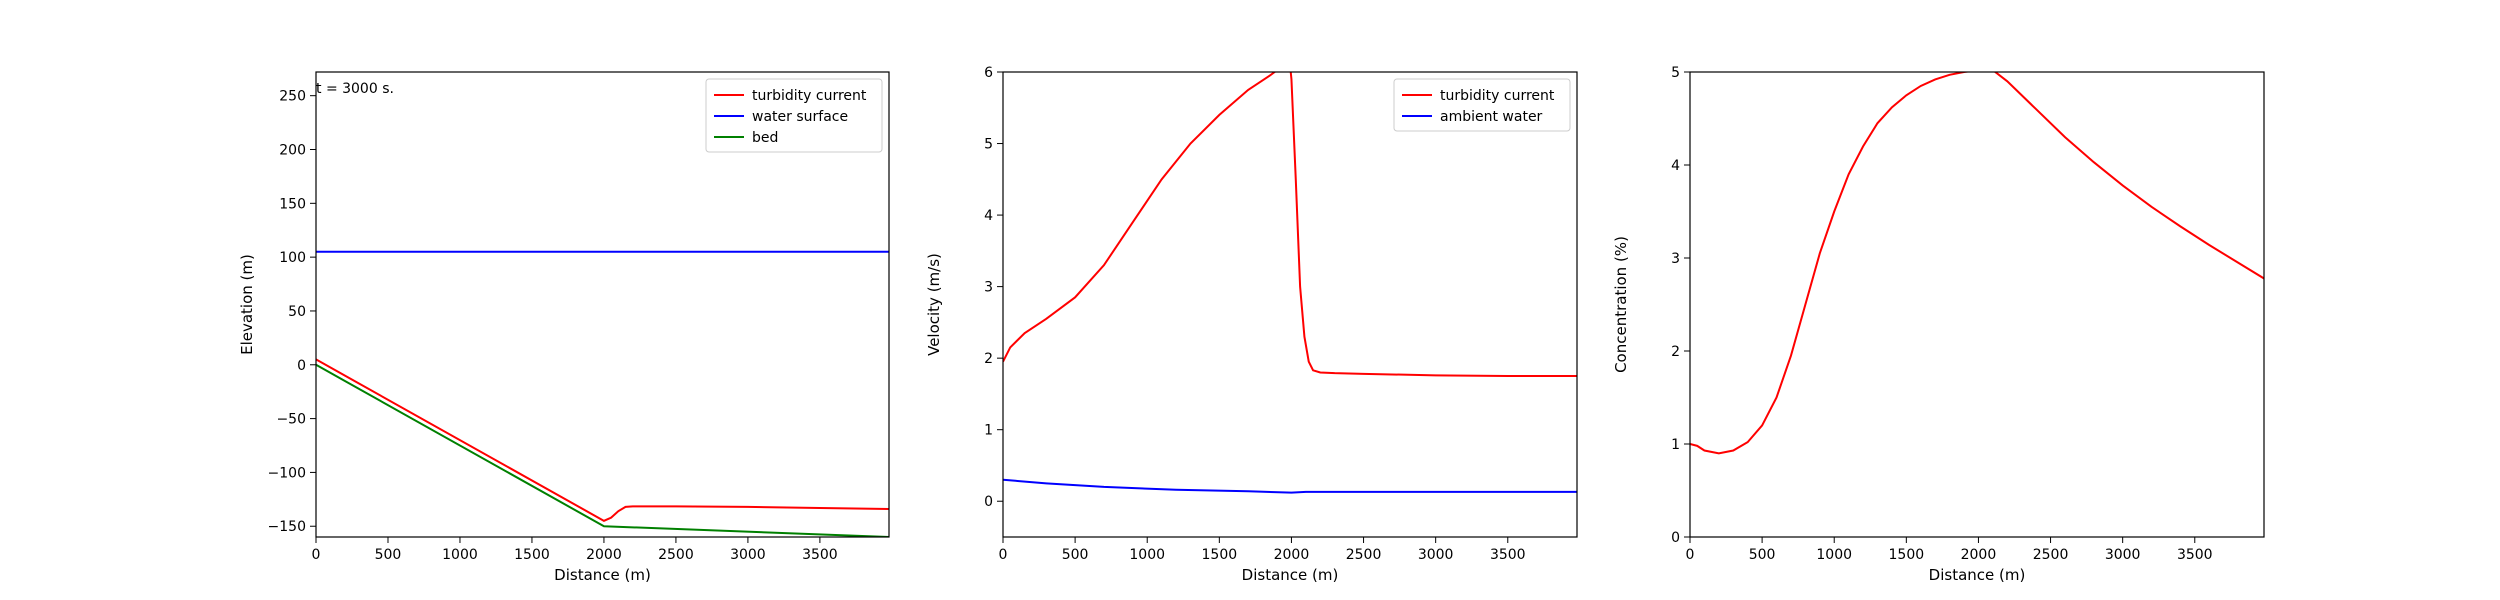  What do you see at coordinates (1491, 117) in the screenshot?
I see `legend-label: ambient water` at bounding box center [1491, 117].